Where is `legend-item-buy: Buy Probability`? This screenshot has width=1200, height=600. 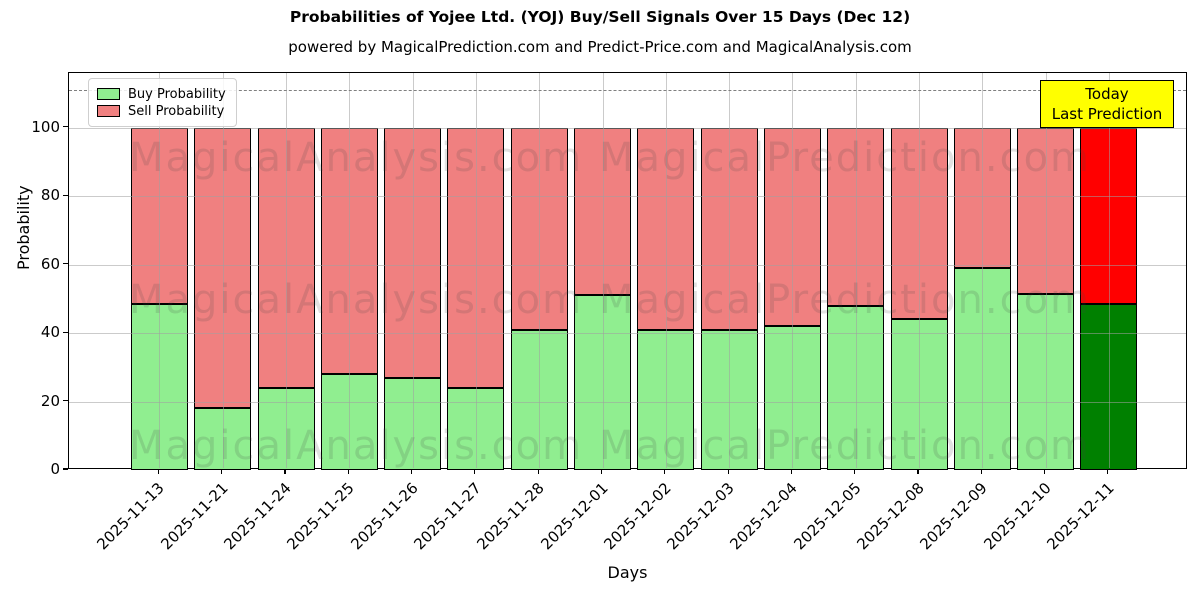
legend-item-buy: Buy Probability is located at coordinates (161, 94).